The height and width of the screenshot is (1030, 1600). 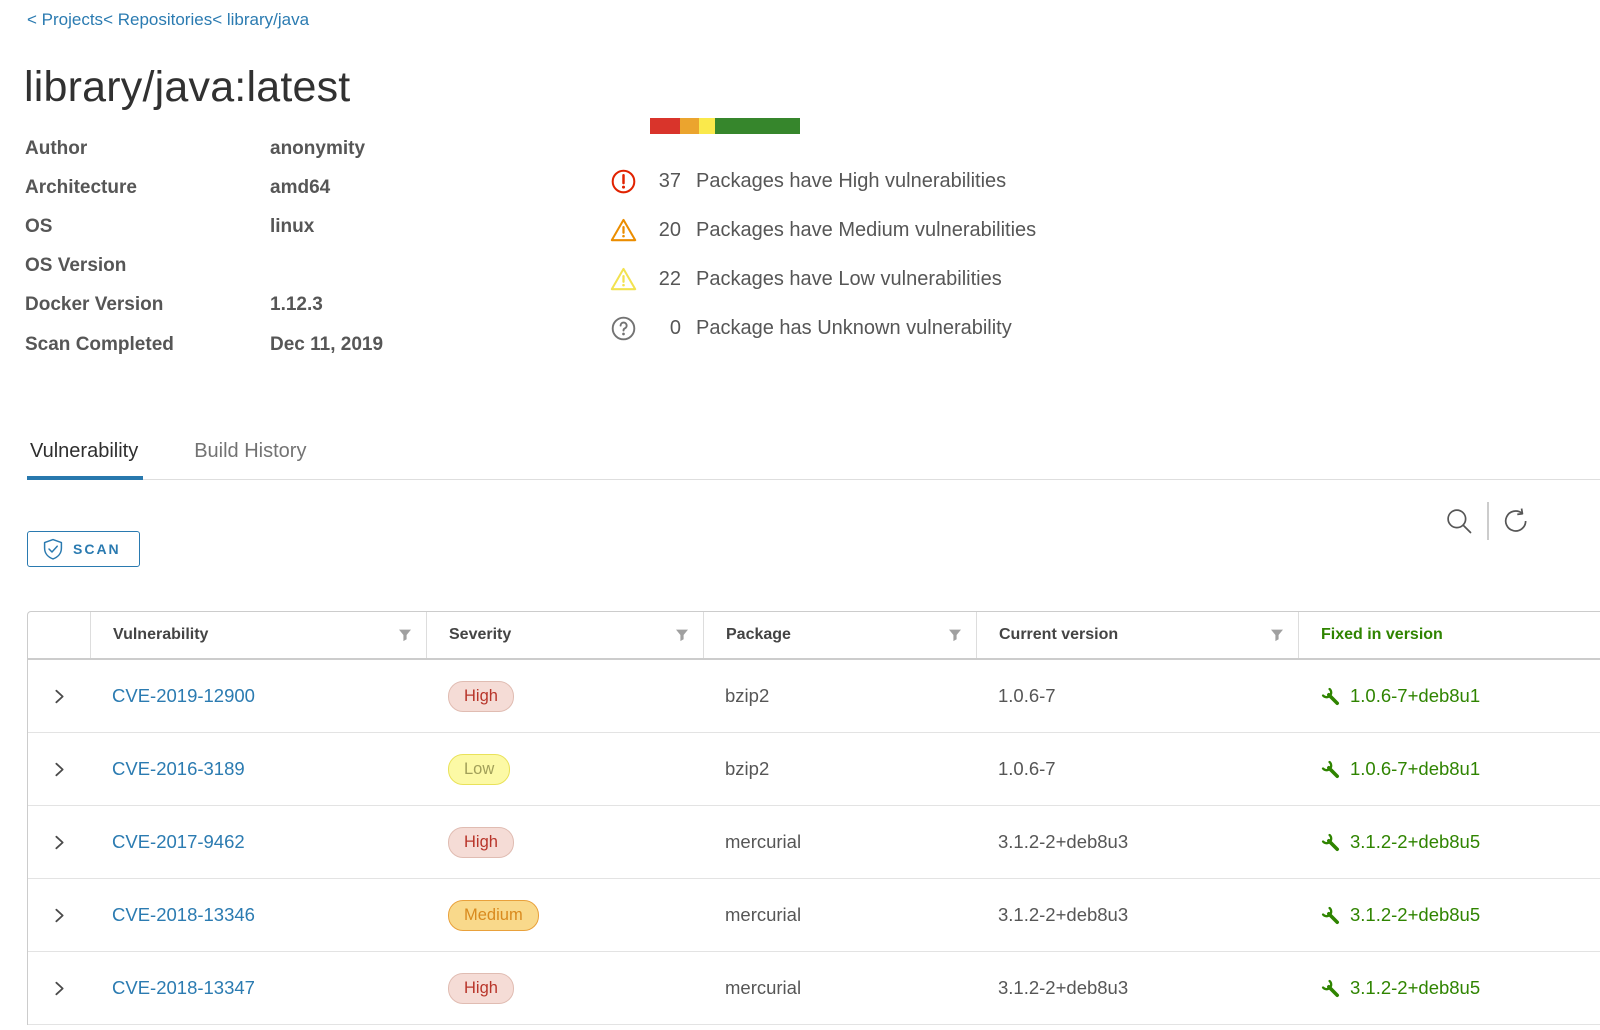 I want to click on severity-count: 22, so click(x=669, y=279).